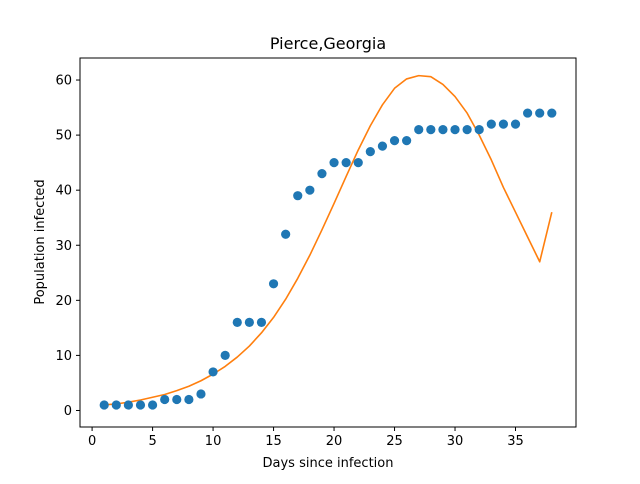  I want to click on x-tick-label: 10, so click(213, 441).